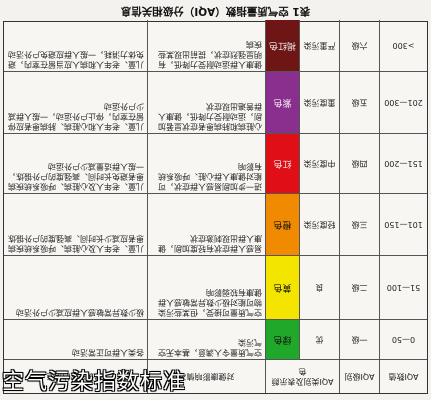 The width and height of the screenshot is (431, 400). What do you see at coordinates (302, 376) in the screenshot?
I see `header-aqi-category: AQI类别及表示颜色` at bounding box center [302, 376].